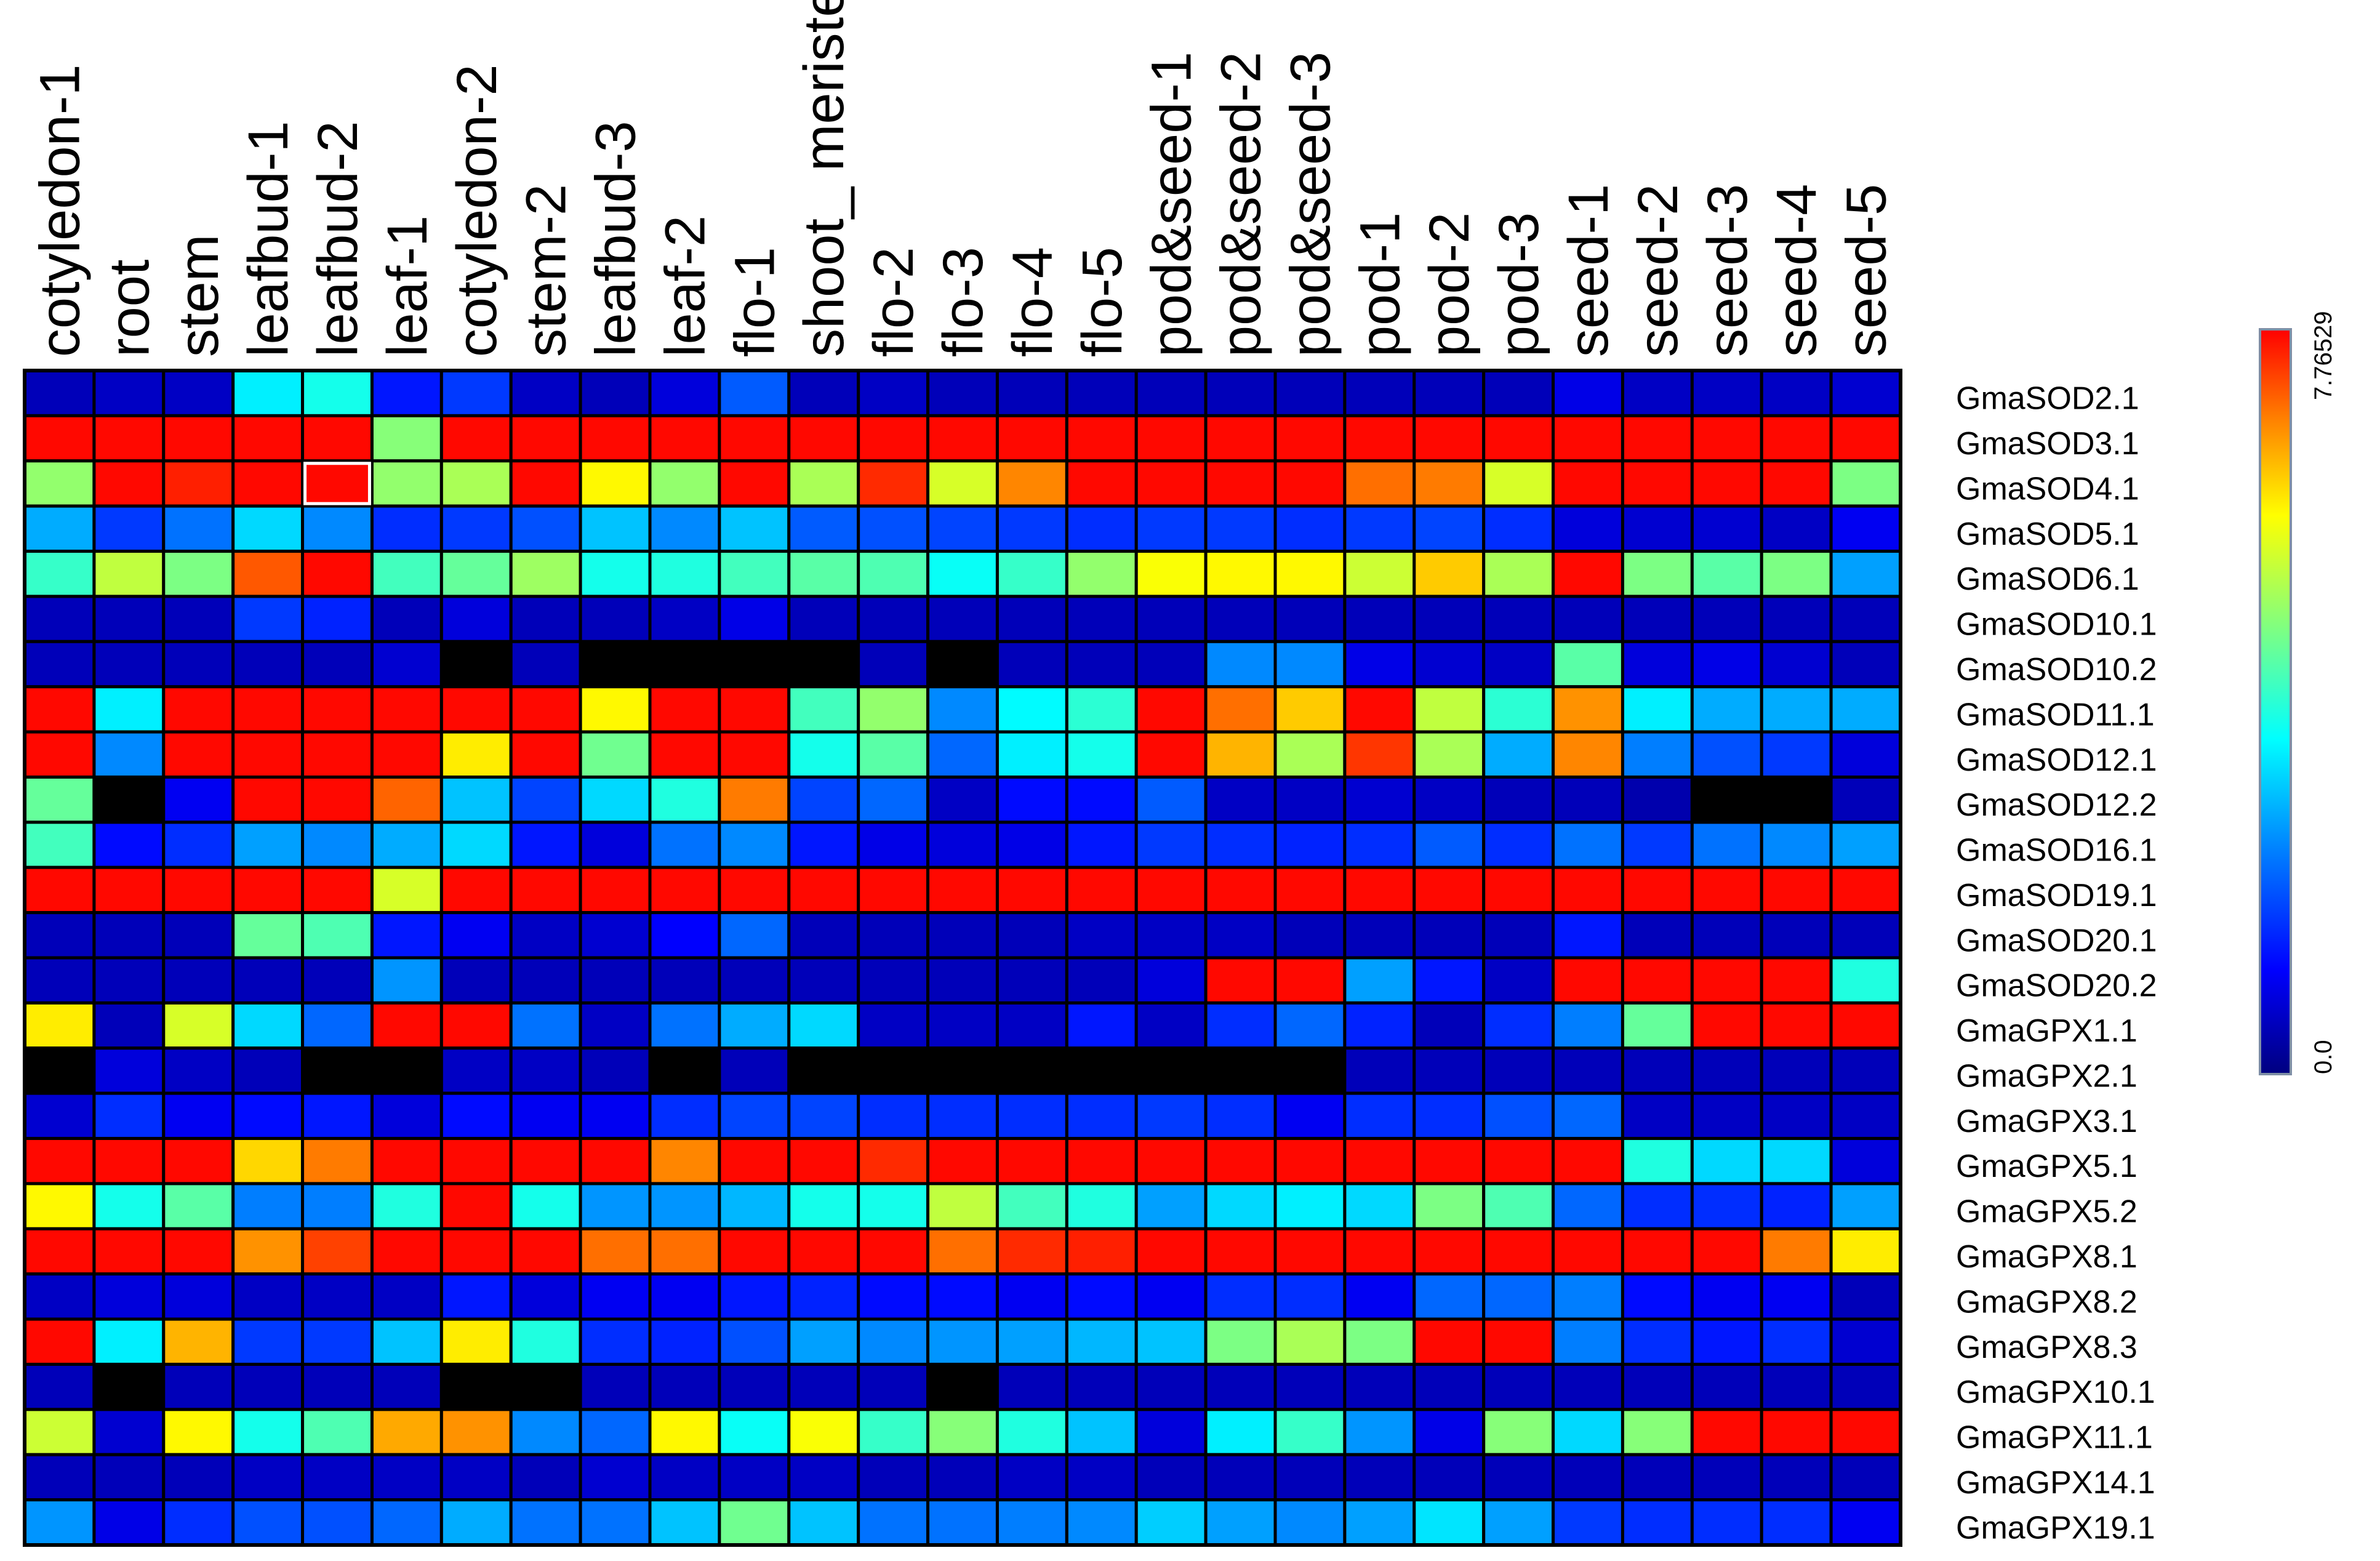 This screenshot has height=1561, width=2380. Describe the element at coordinates (2323, 355) in the screenshot. I see `scale-max-label: 7.76529` at that location.